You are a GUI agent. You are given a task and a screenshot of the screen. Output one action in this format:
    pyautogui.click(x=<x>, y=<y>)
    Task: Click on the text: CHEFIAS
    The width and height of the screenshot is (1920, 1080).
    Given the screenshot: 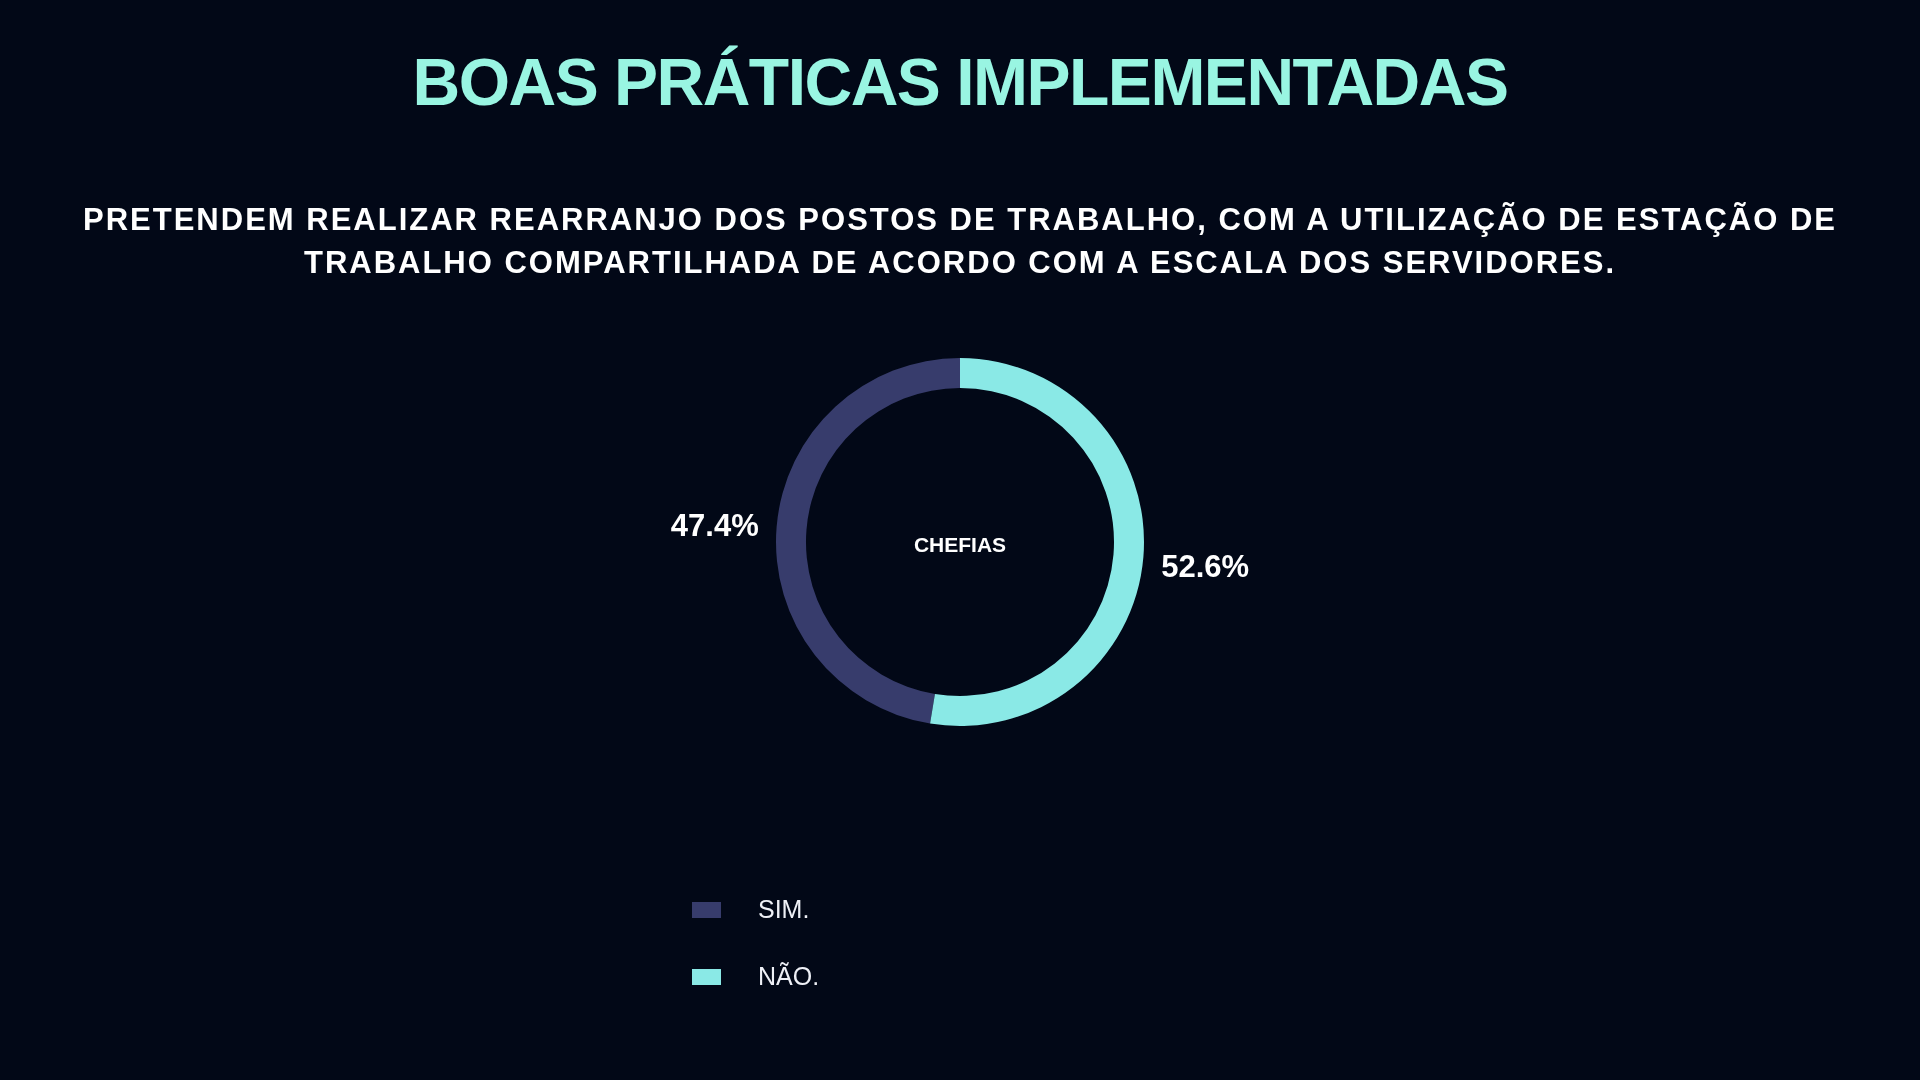 What is the action you would take?
    pyautogui.click(x=960, y=544)
    